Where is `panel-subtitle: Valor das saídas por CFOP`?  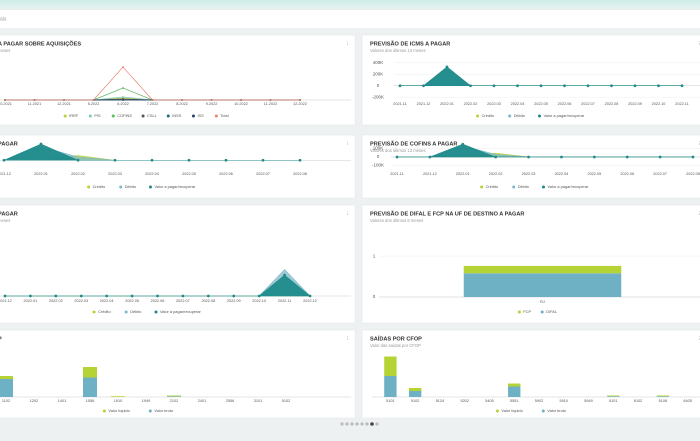
panel-subtitle: Valor das saídas por CFOP is located at coordinates (395, 345).